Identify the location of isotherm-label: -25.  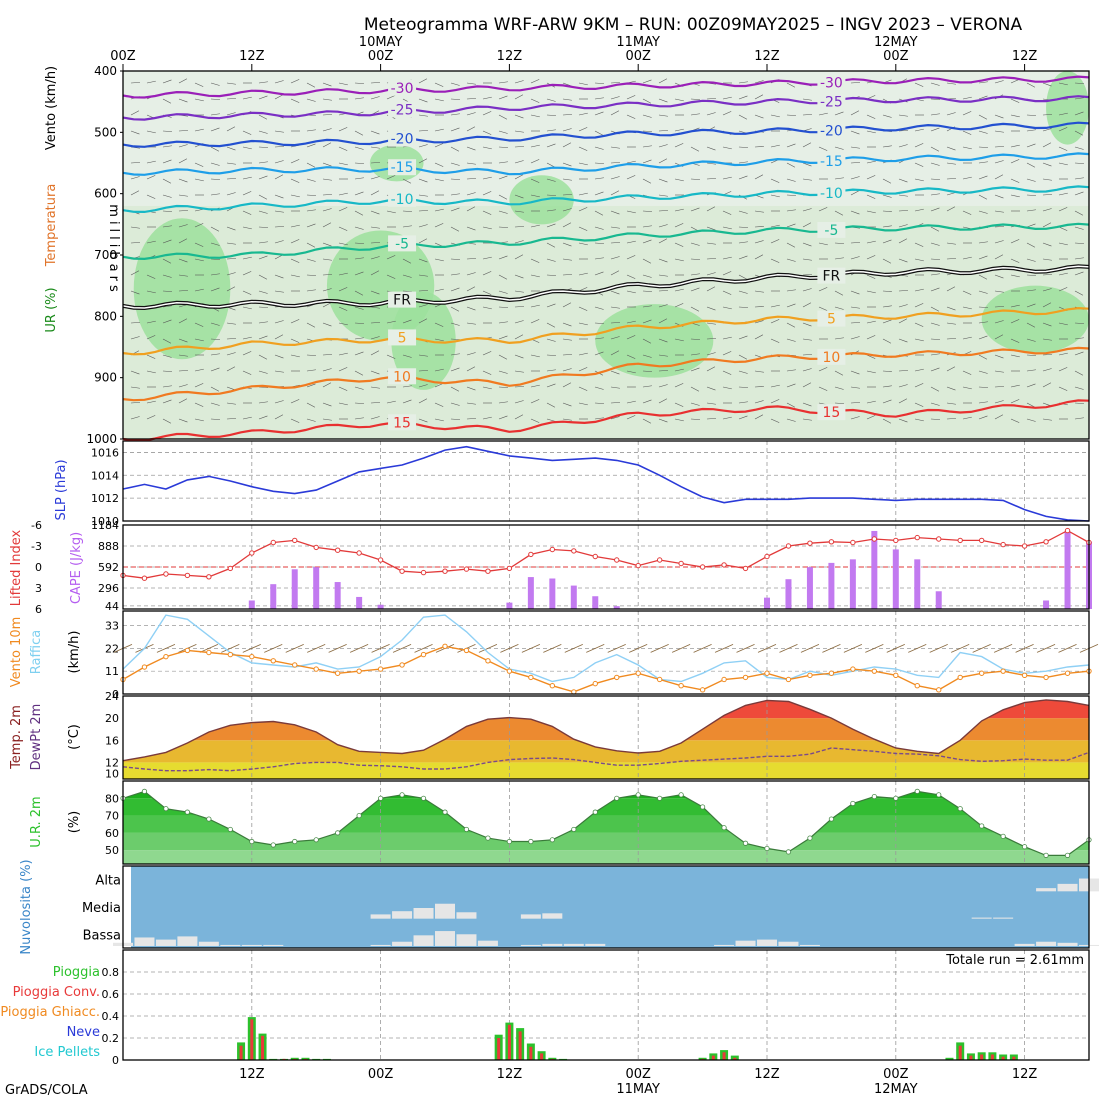
(402, 110).